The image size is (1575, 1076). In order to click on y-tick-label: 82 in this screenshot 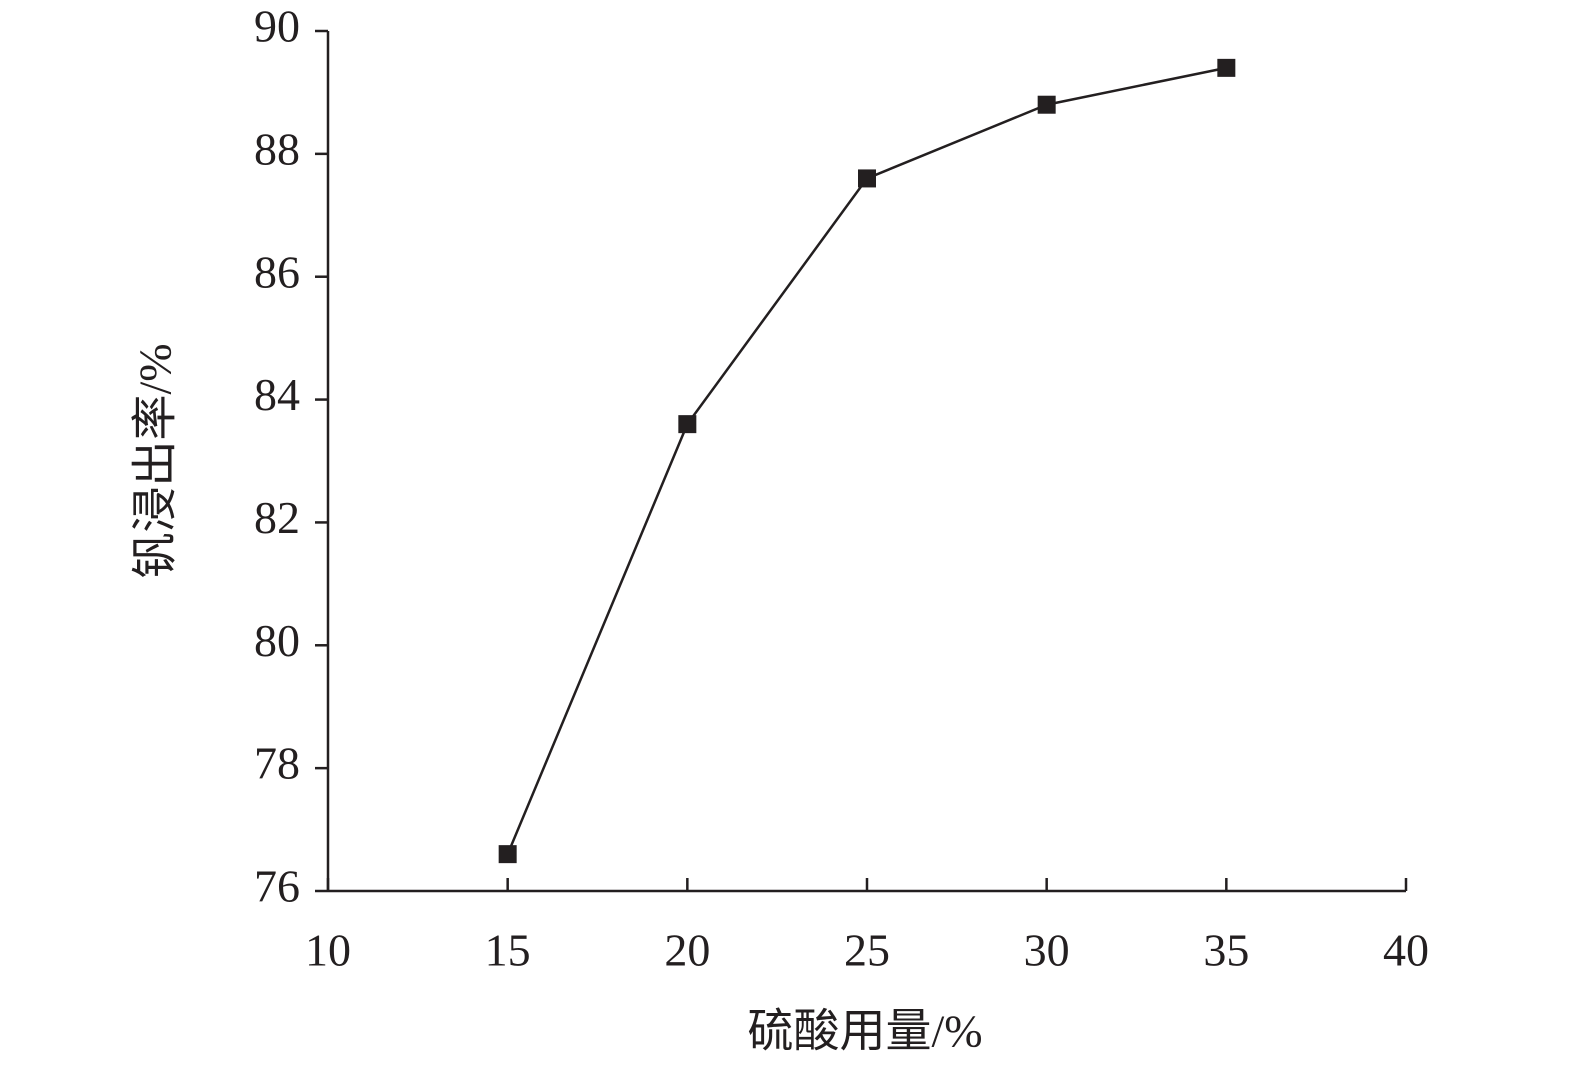, I will do `click(277, 517)`.